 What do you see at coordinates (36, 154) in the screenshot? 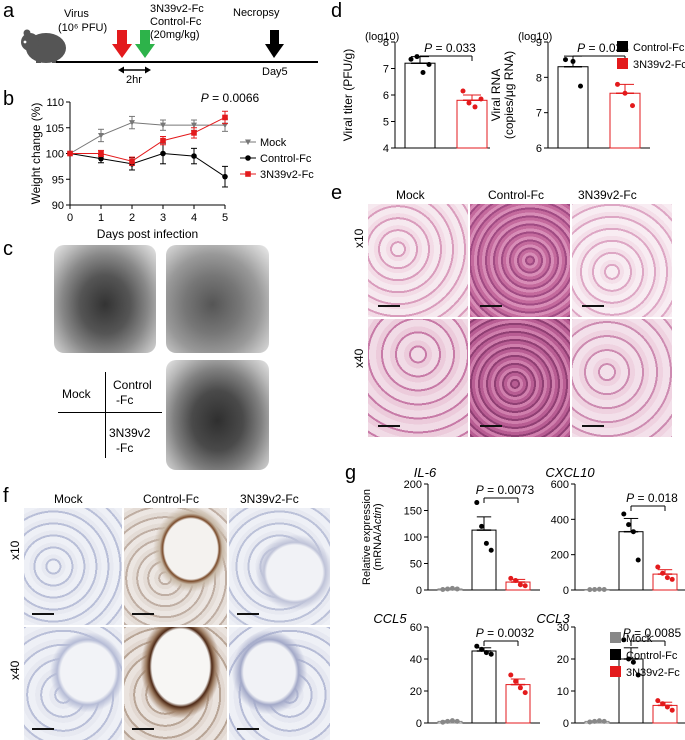
I see `y-axis-label: Weight change (%)` at bounding box center [36, 154].